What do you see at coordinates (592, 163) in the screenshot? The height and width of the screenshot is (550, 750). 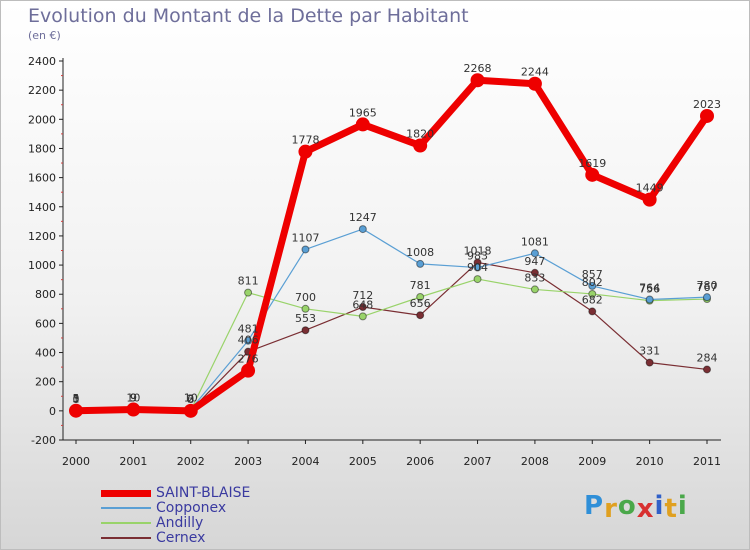 I see `data-label: 1619` at bounding box center [592, 163].